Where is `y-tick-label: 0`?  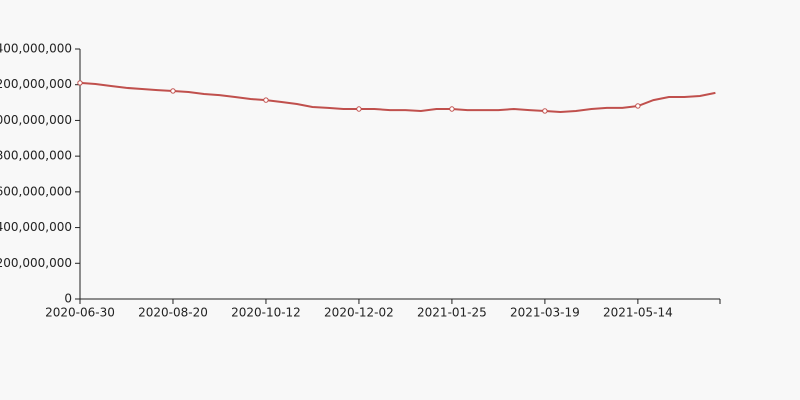
y-tick-label: 0 is located at coordinates (68, 299).